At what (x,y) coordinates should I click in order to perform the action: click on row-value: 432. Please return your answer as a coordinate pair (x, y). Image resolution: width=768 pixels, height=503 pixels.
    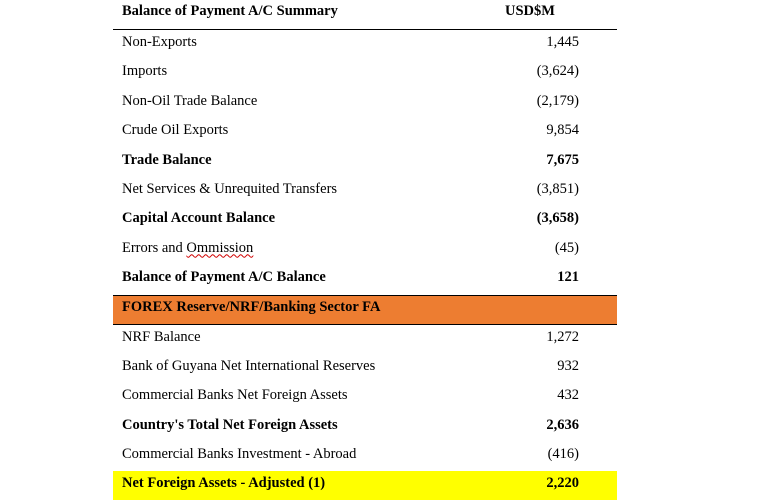
    Looking at the image, I should click on (568, 395).